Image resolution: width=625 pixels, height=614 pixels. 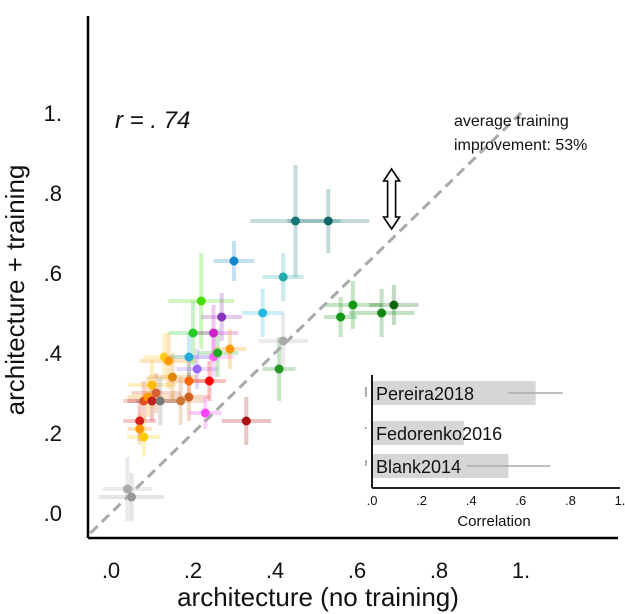 I want to click on x-tick-label-2: .4, so click(x=275, y=570).